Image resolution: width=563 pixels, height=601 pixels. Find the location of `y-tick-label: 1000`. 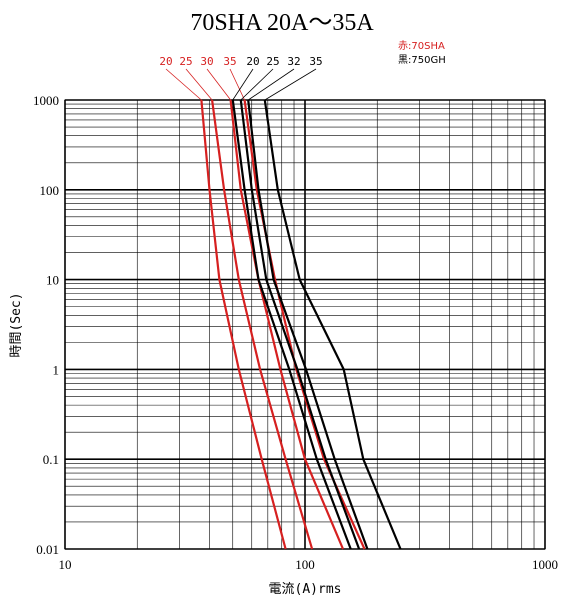

y-tick-label: 1000 is located at coordinates (46, 100).